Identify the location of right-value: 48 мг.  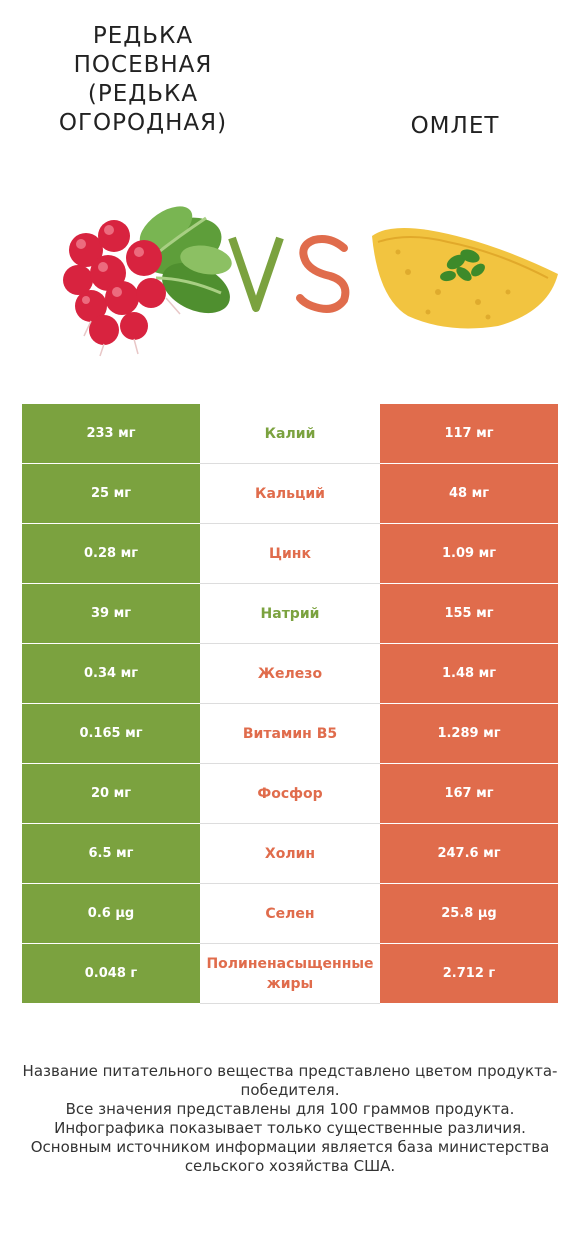
(469, 494).